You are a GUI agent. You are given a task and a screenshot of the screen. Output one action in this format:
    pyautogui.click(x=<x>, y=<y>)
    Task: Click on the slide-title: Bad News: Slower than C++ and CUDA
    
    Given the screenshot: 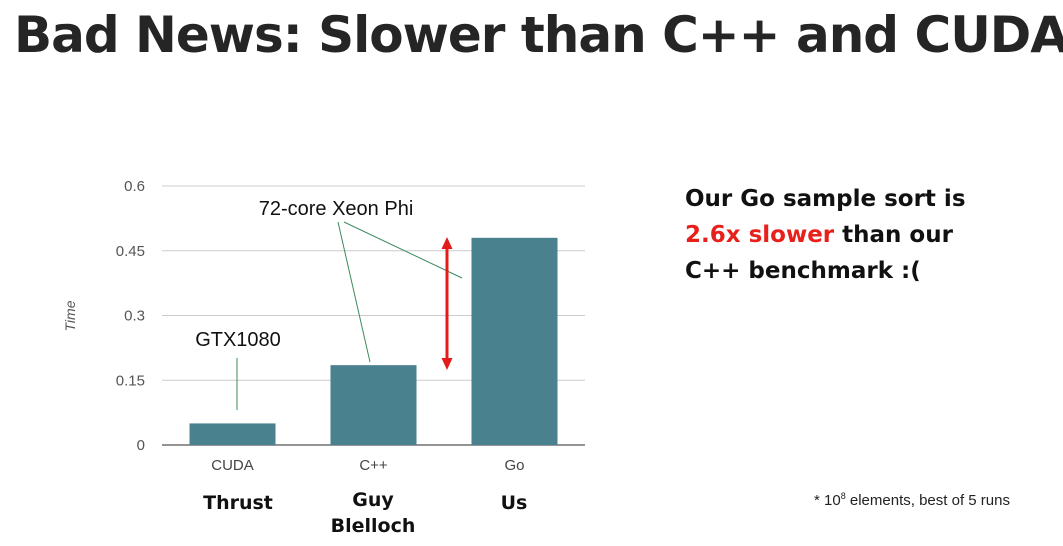 What is the action you would take?
    pyautogui.click(x=538, y=35)
    